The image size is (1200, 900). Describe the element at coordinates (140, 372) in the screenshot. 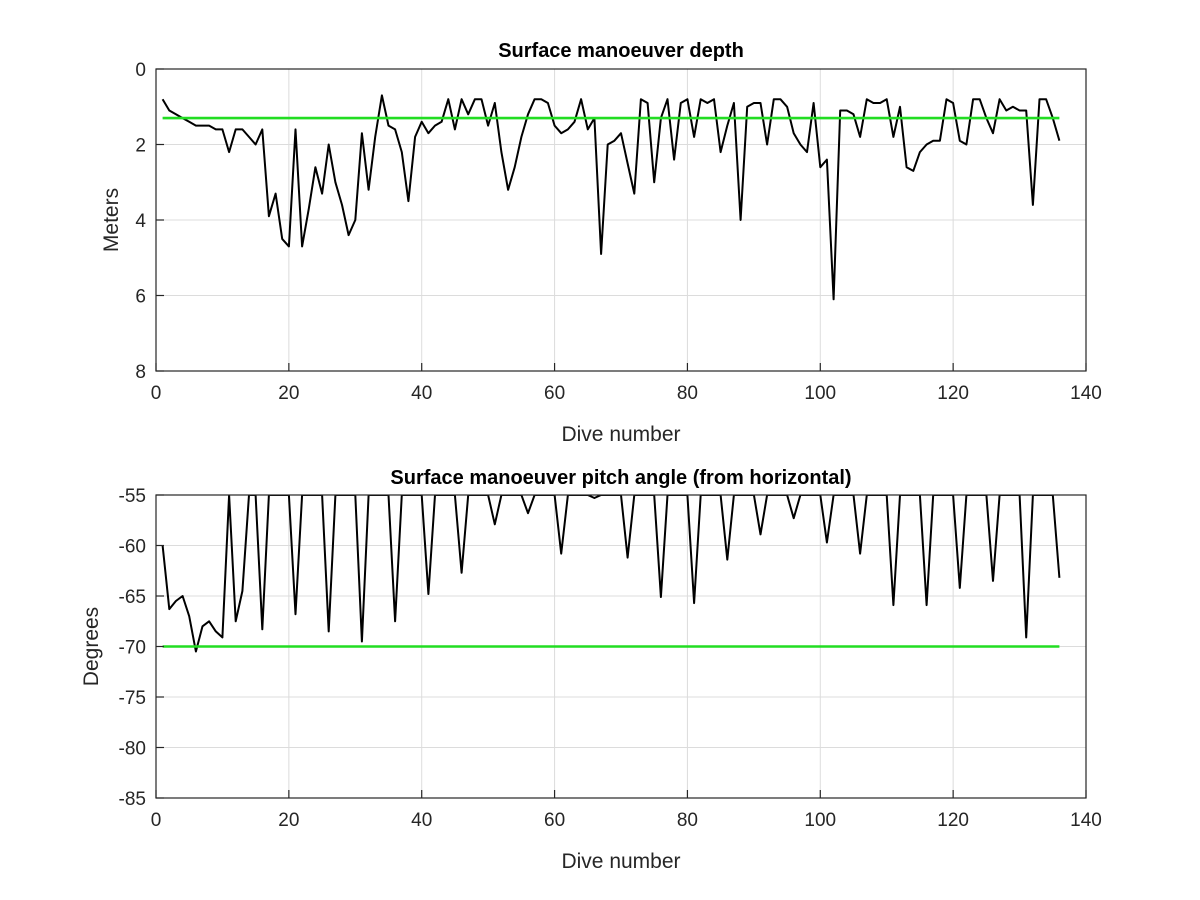

I see `depth-y-tick-label: 8` at that location.